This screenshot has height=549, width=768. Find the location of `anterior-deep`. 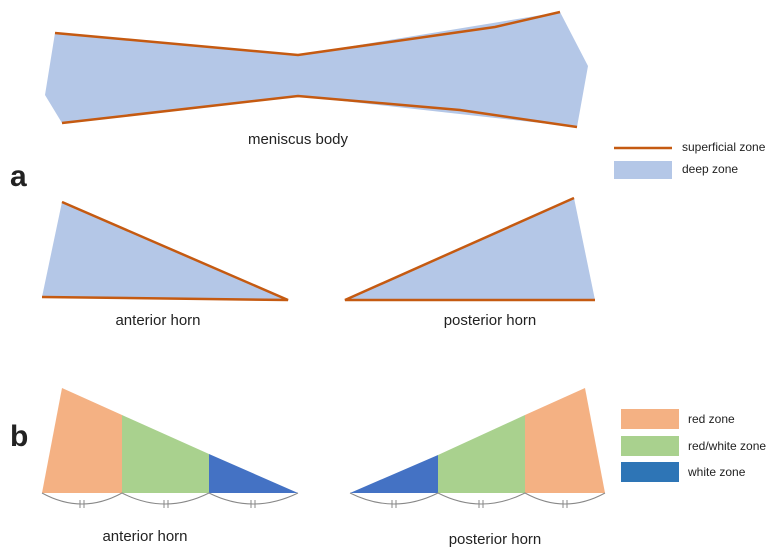

anterior-deep is located at coordinates (165, 251).